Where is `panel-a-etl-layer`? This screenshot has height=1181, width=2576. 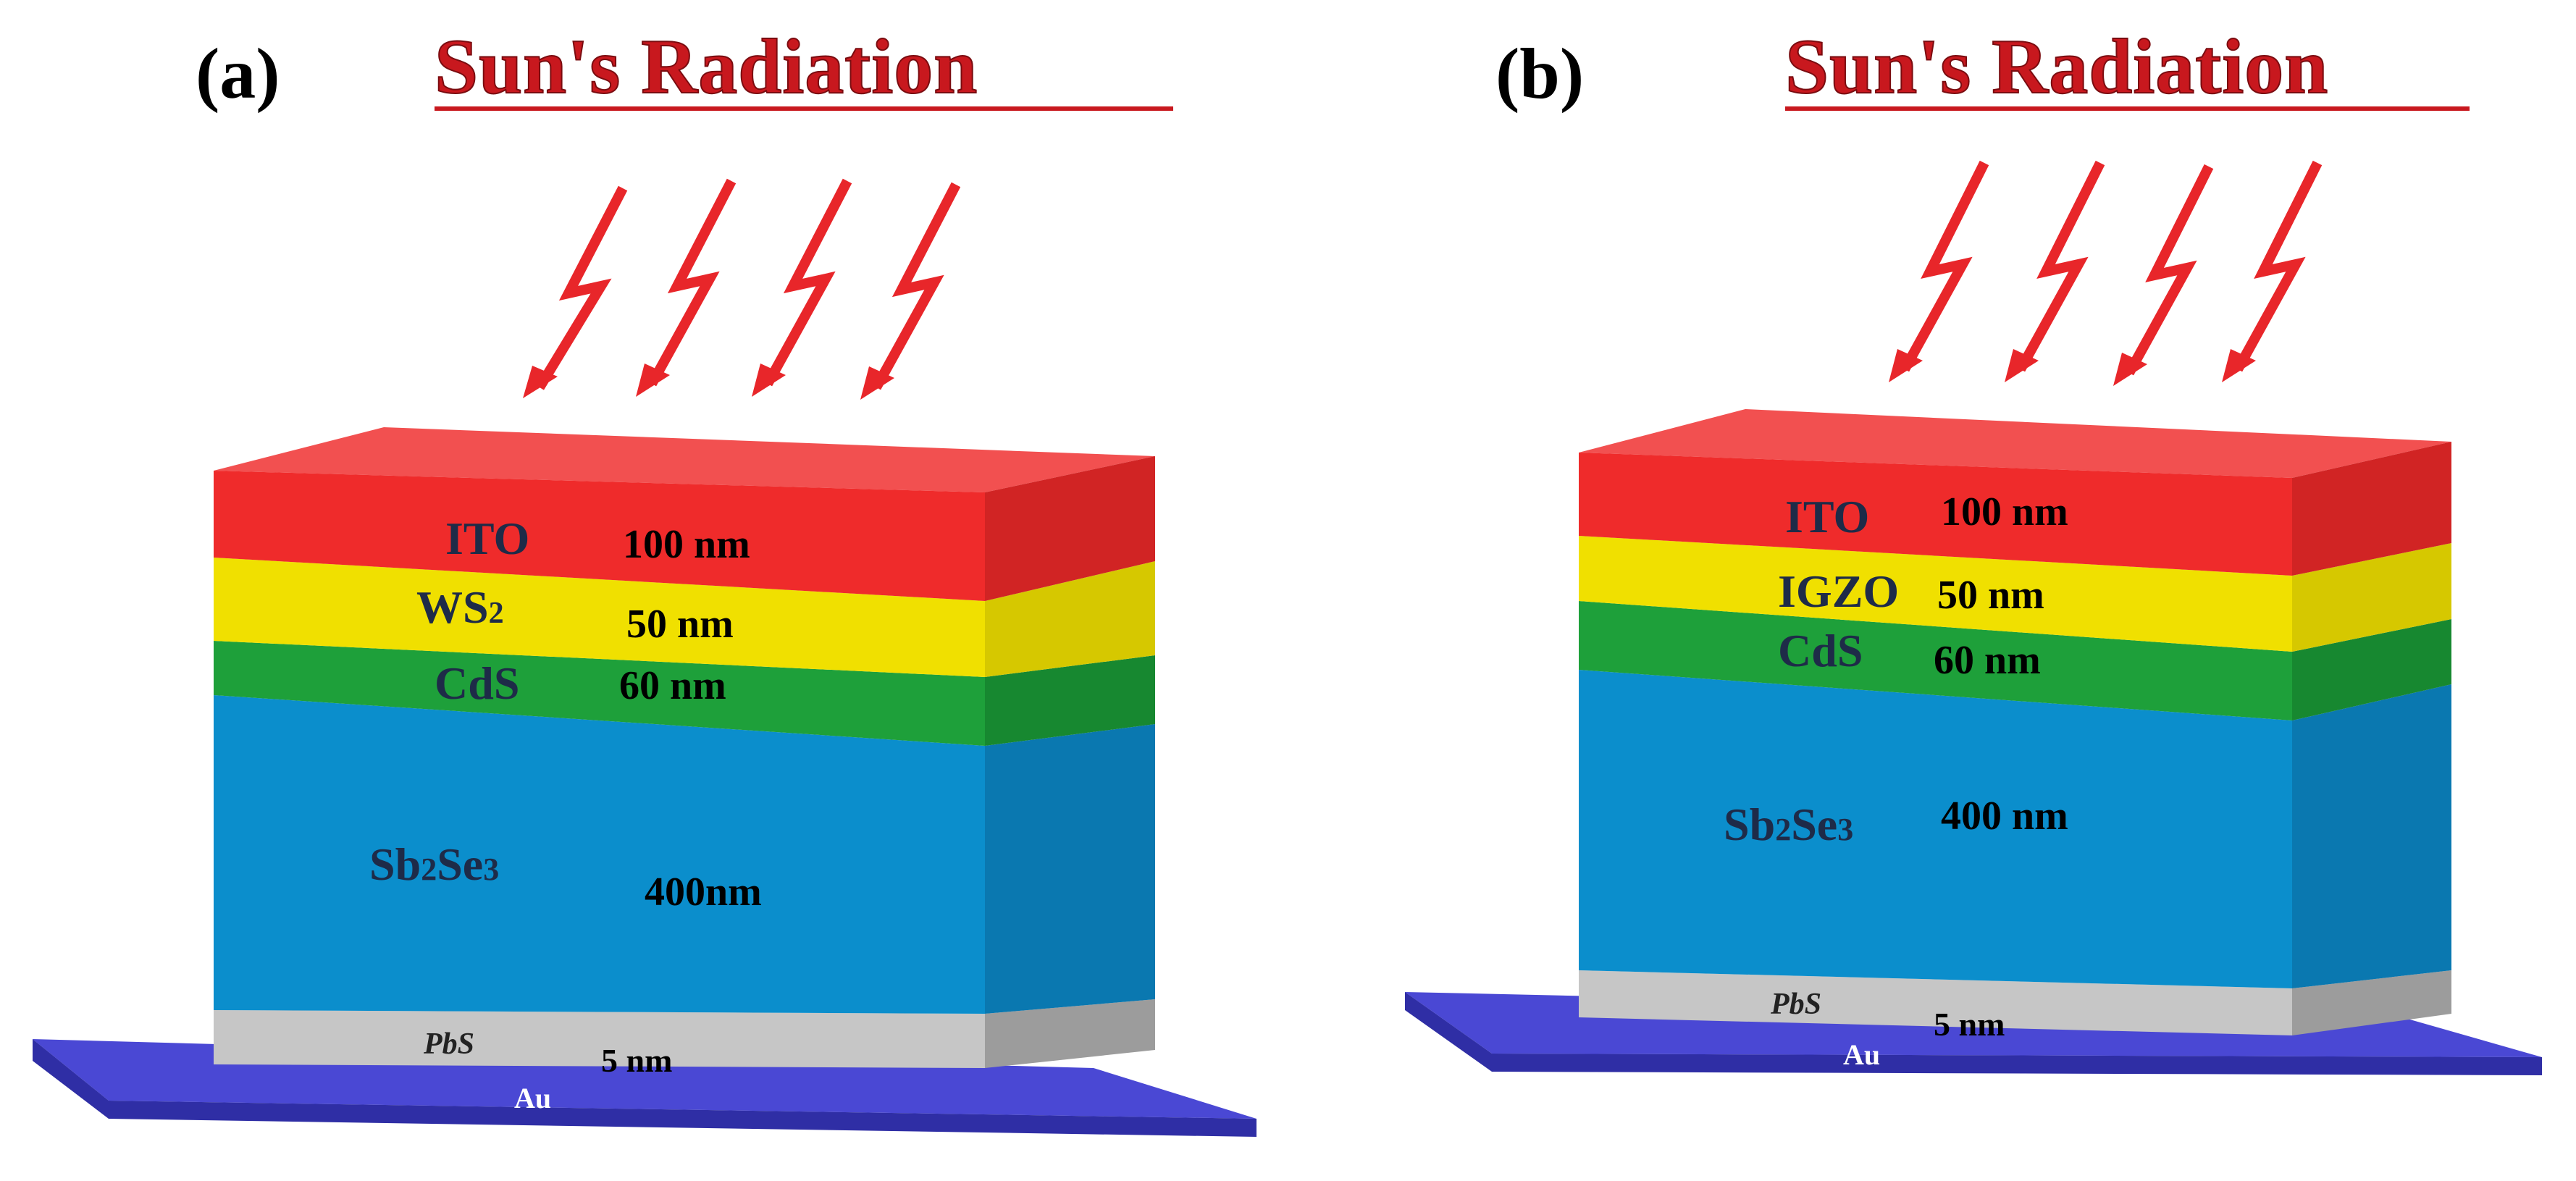
panel-a-etl-layer is located at coordinates (599, 618).